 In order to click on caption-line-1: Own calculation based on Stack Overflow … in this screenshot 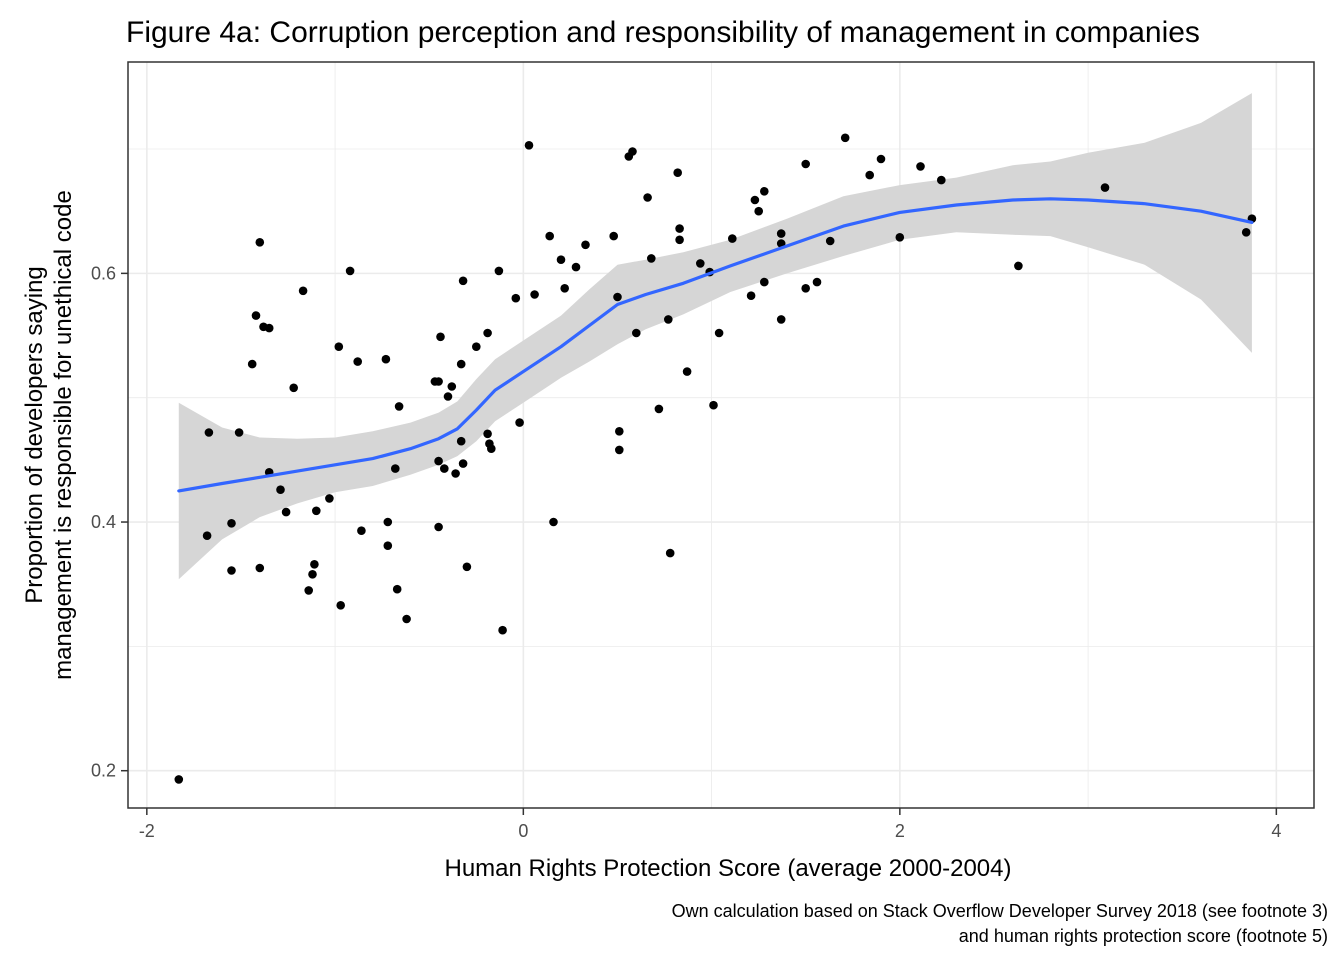, I will do `click(1000, 911)`.